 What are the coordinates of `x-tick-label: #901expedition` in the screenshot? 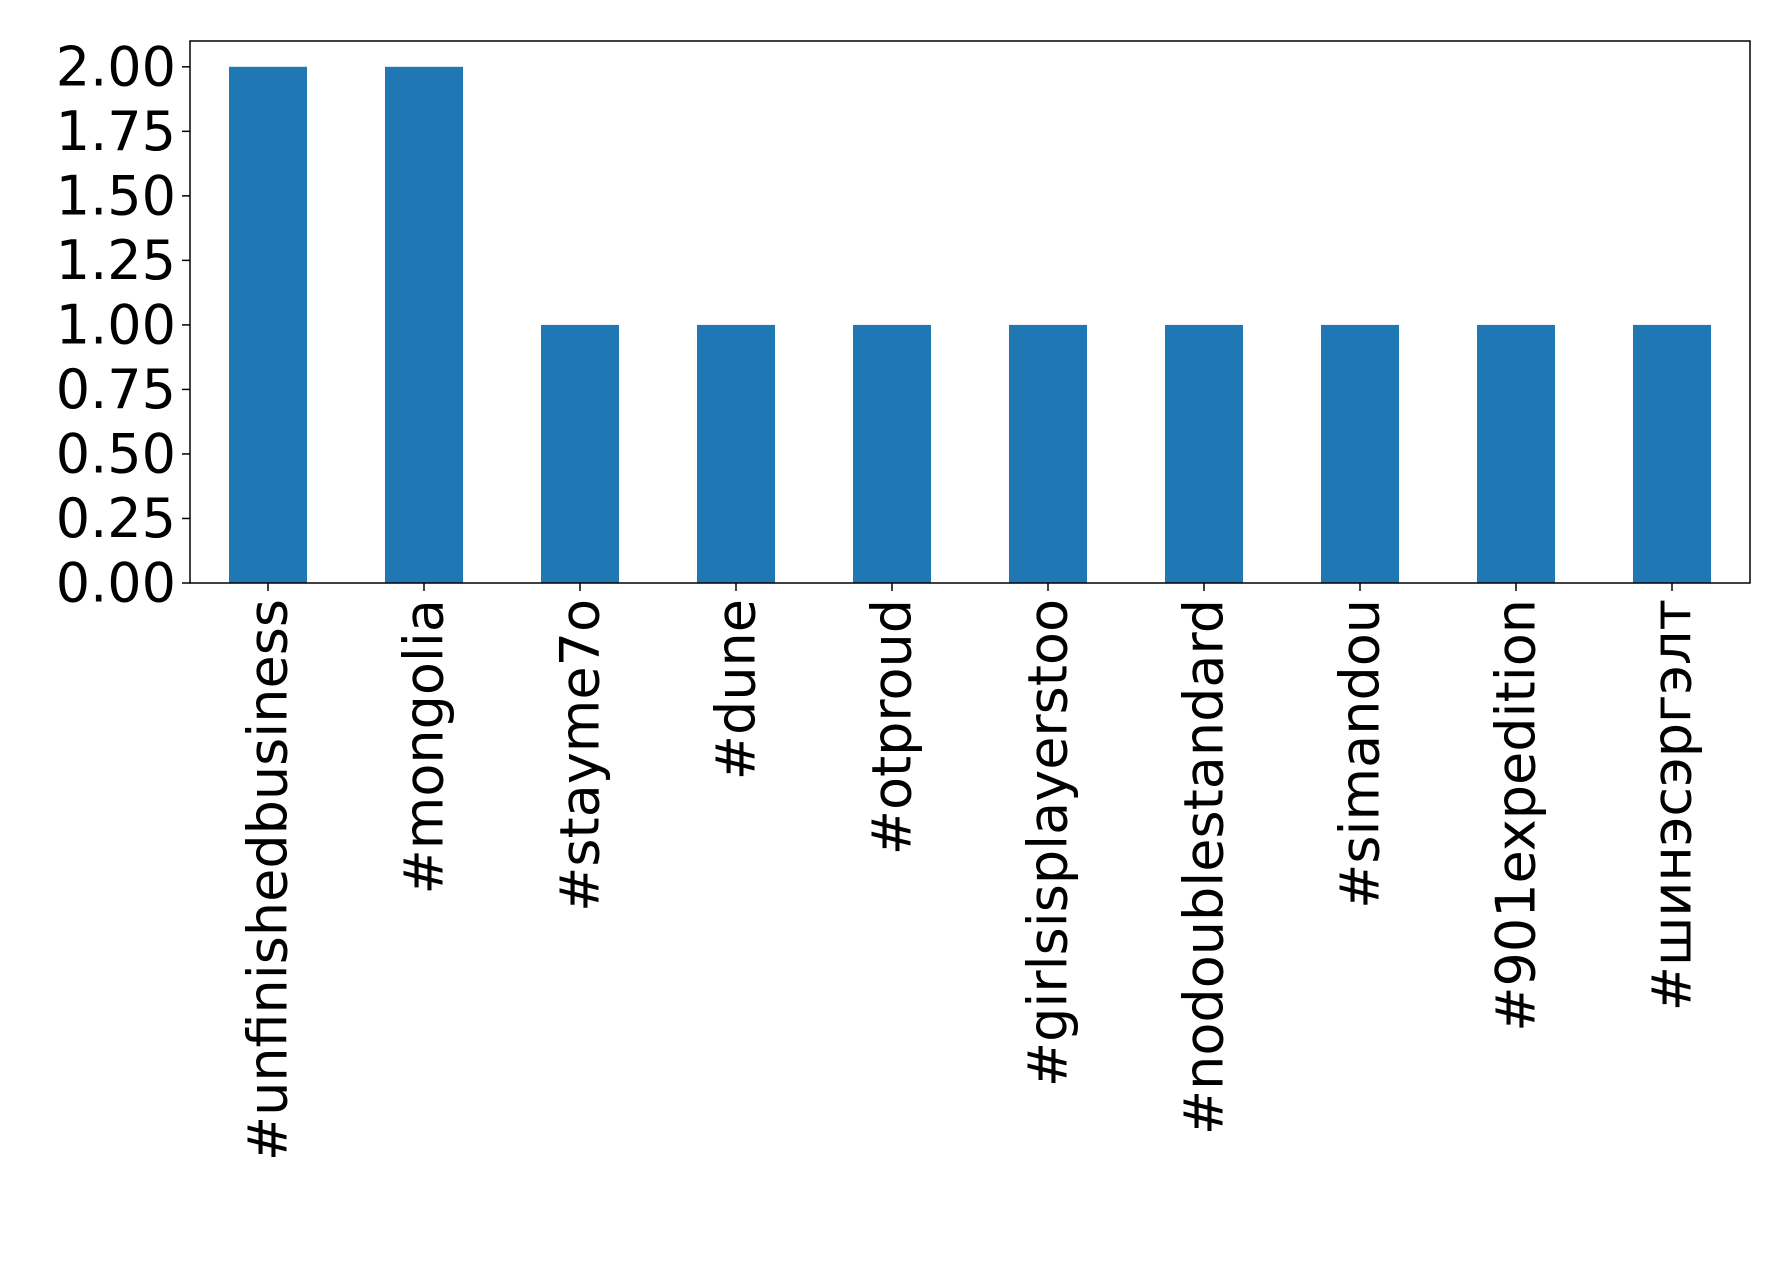 It's located at (1516, 815).